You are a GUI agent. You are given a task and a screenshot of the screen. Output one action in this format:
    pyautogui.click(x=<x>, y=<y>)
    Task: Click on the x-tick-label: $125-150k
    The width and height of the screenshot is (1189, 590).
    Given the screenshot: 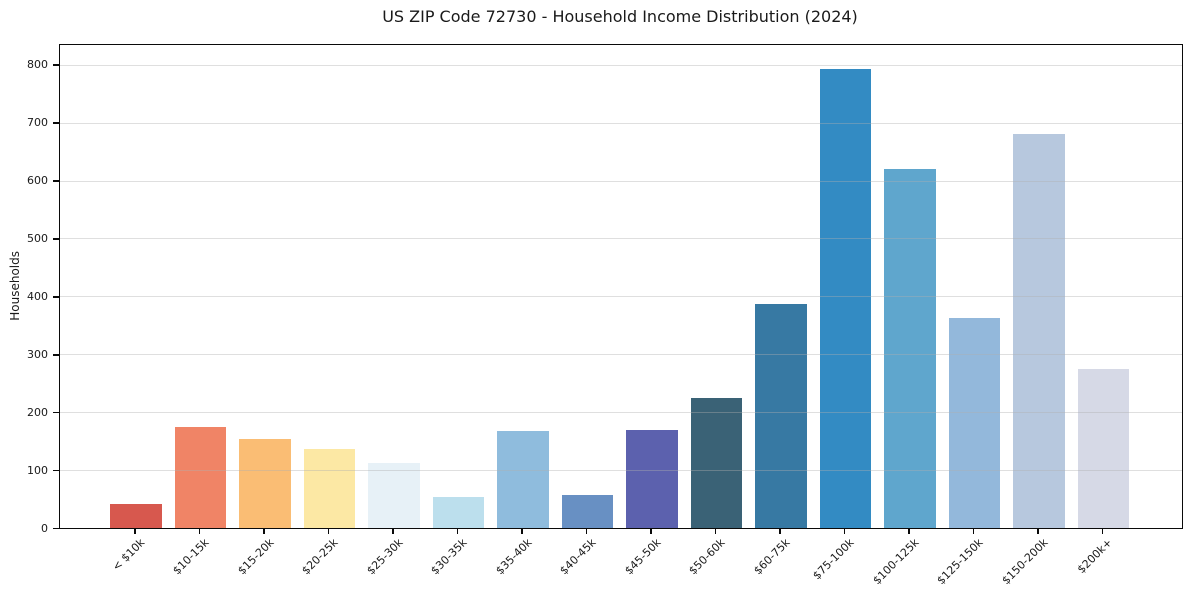 What is the action you would take?
    pyautogui.click(x=960, y=562)
    